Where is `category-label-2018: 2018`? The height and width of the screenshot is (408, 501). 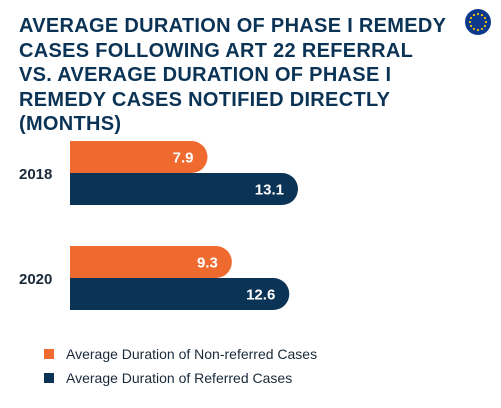
category-label-2018: 2018 is located at coordinates (35, 174).